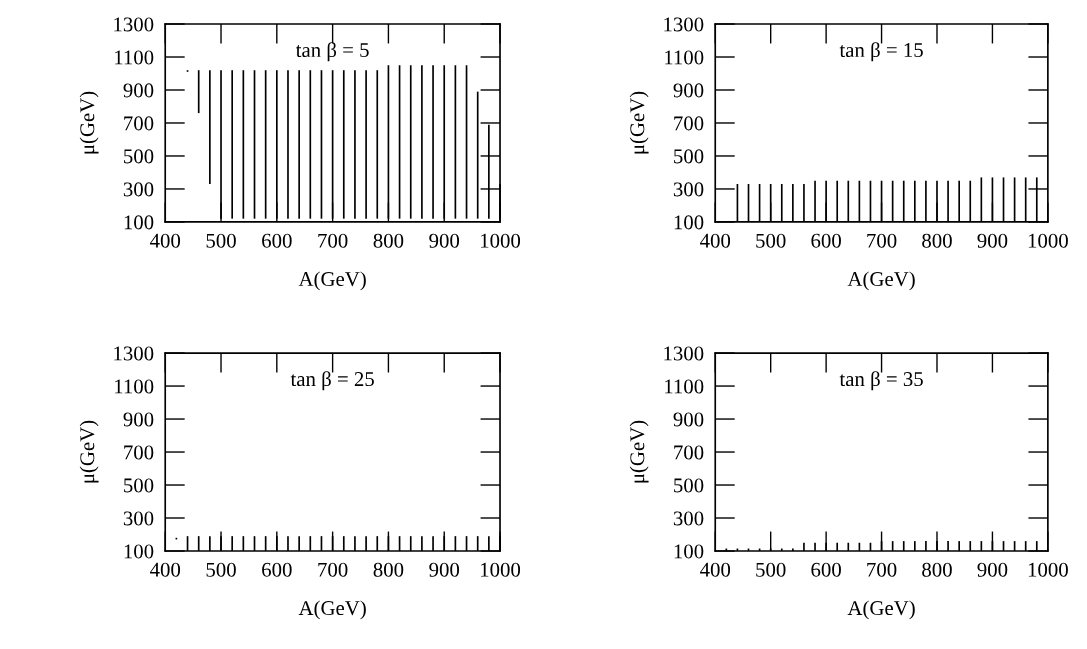 The width and height of the screenshot is (1087, 649). What do you see at coordinates (881, 381) in the screenshot?
I see `annotation: tan β = 35` at bounding box center [881, 381].